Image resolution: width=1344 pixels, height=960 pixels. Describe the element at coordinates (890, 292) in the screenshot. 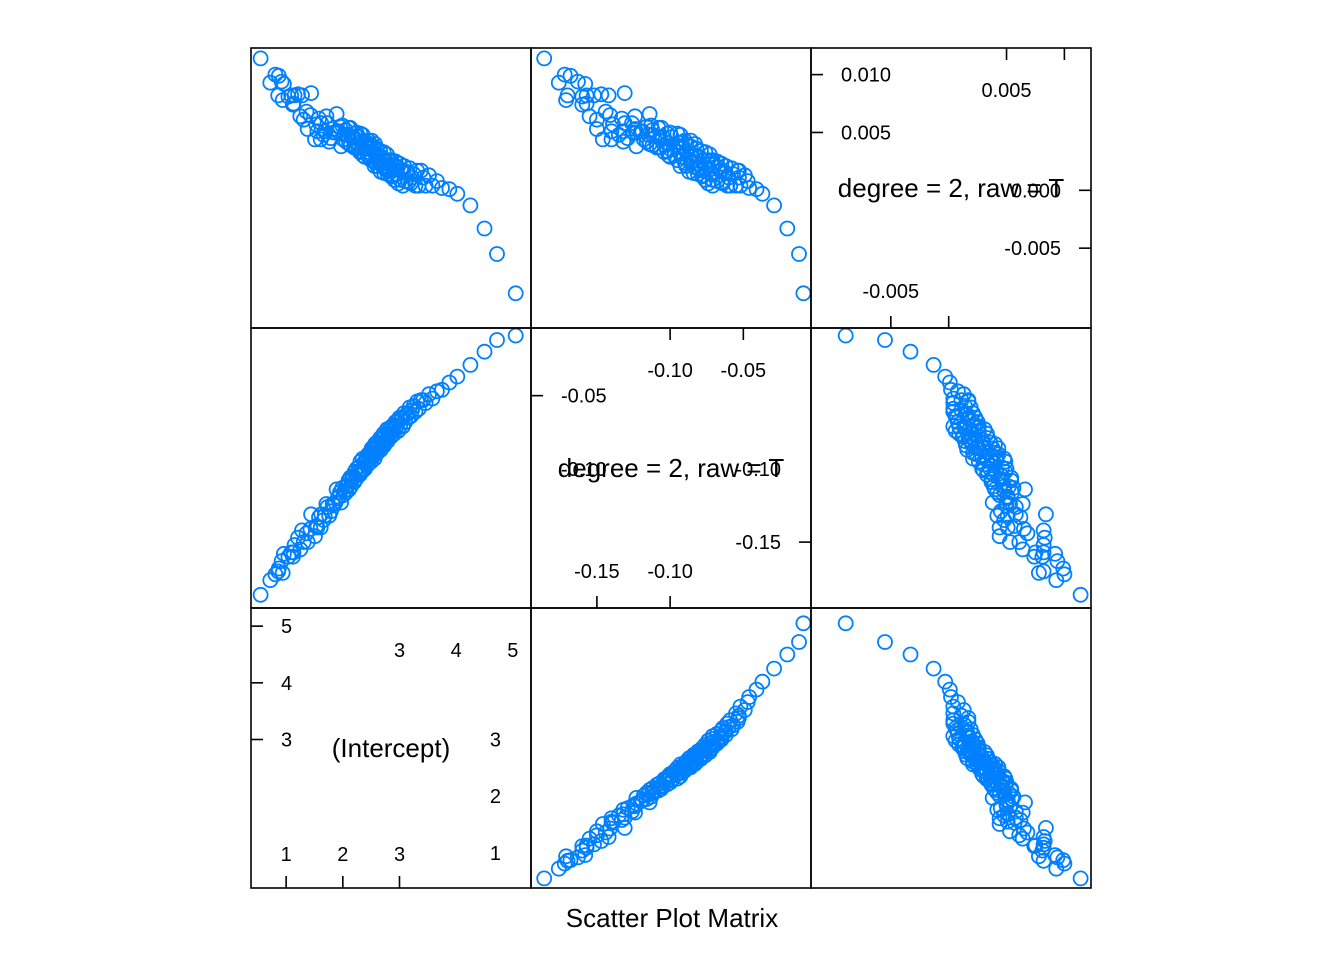

I see `x-tick-label: -0.005` at that location.